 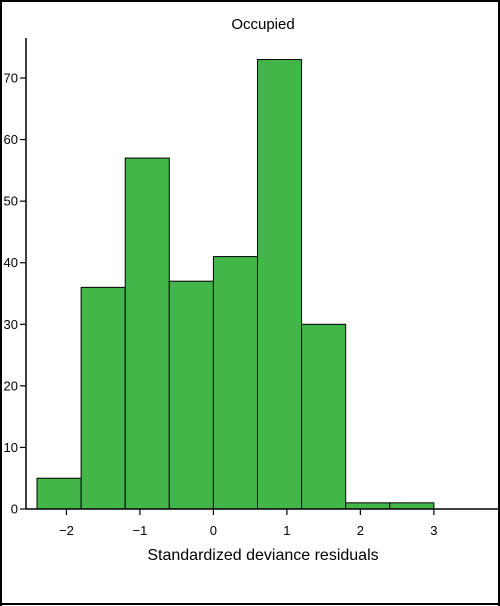 I want to click on y-tick-label-7: 70, so click(x=11, y=78).